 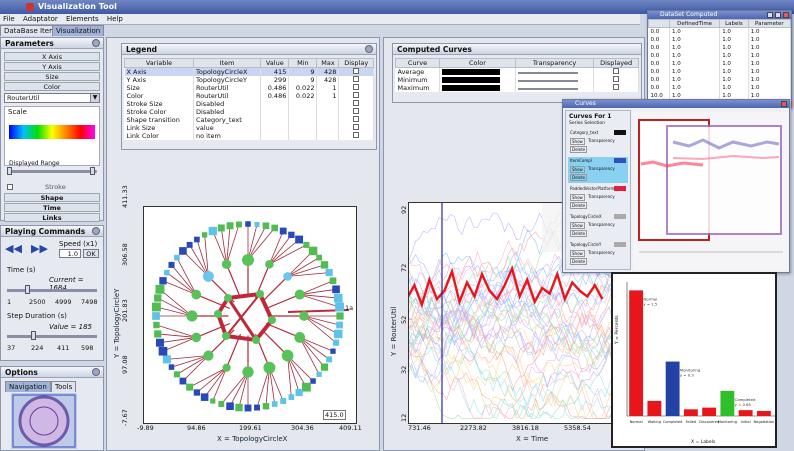 What do you see at coordinates (249, 71) in the screenshot?
I see `table-row: X Axis TopologyCircleX 415 9 428` at bounding box center [249, 71].